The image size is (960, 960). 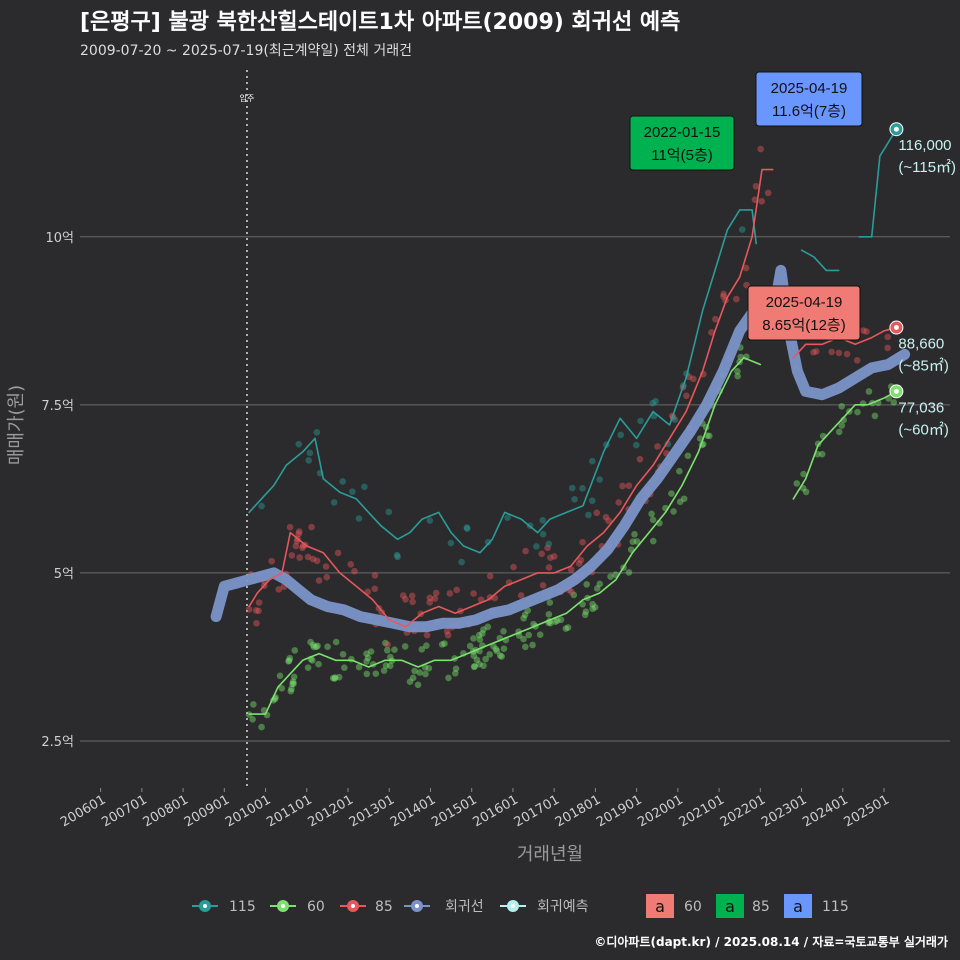 I want to click on x-tick-label: 200901, so click(x=207, y=811).